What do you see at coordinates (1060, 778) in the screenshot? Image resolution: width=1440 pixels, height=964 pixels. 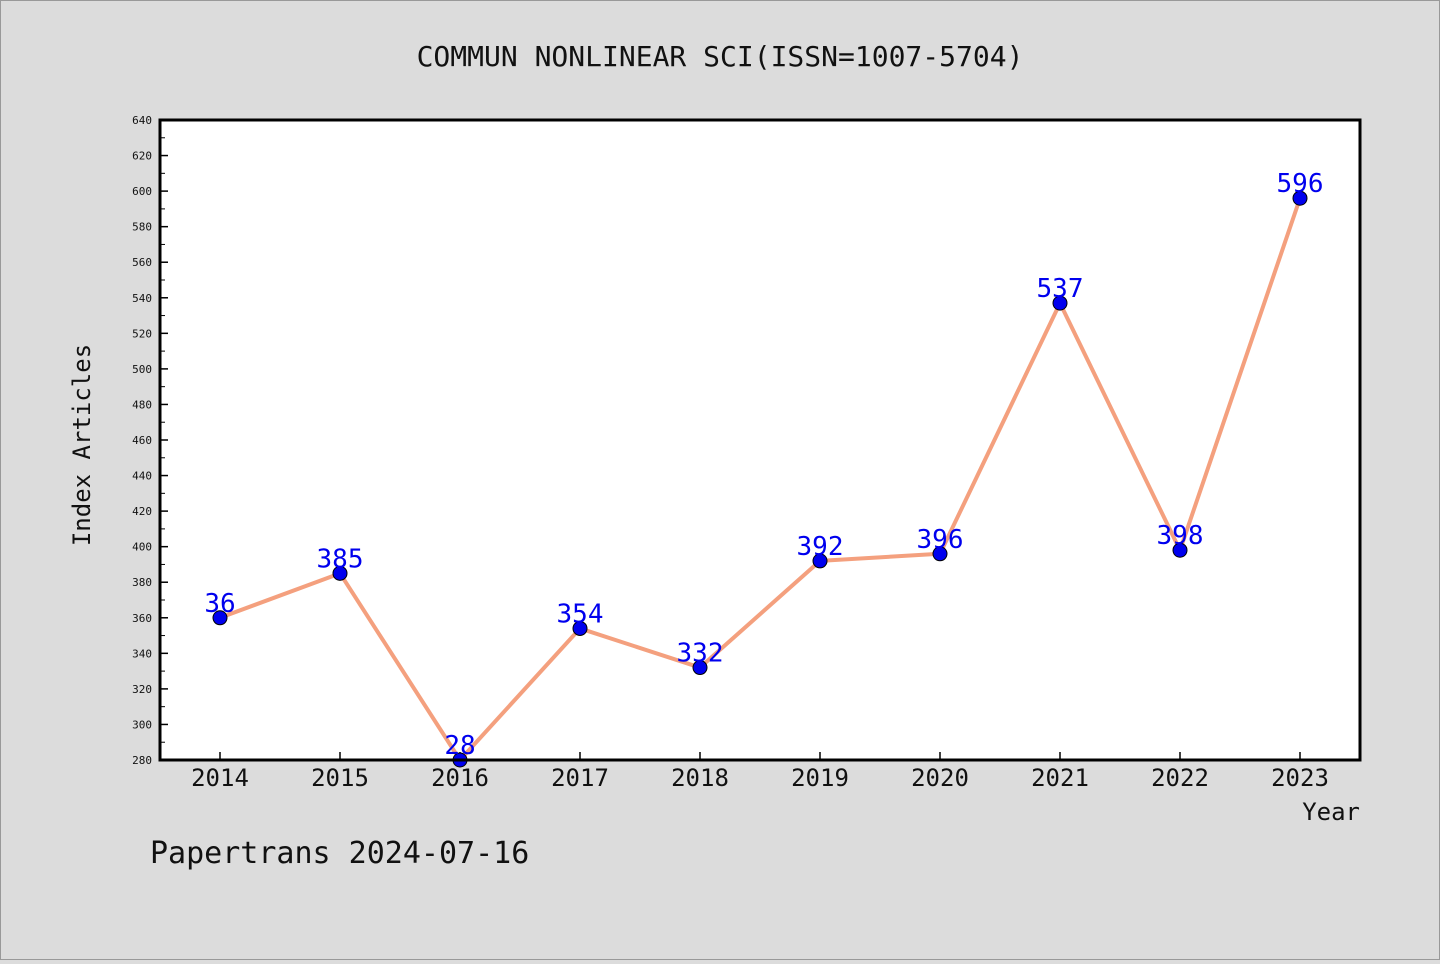 I see `x-tick-label: 2021` at bounding box center [1060, 778].